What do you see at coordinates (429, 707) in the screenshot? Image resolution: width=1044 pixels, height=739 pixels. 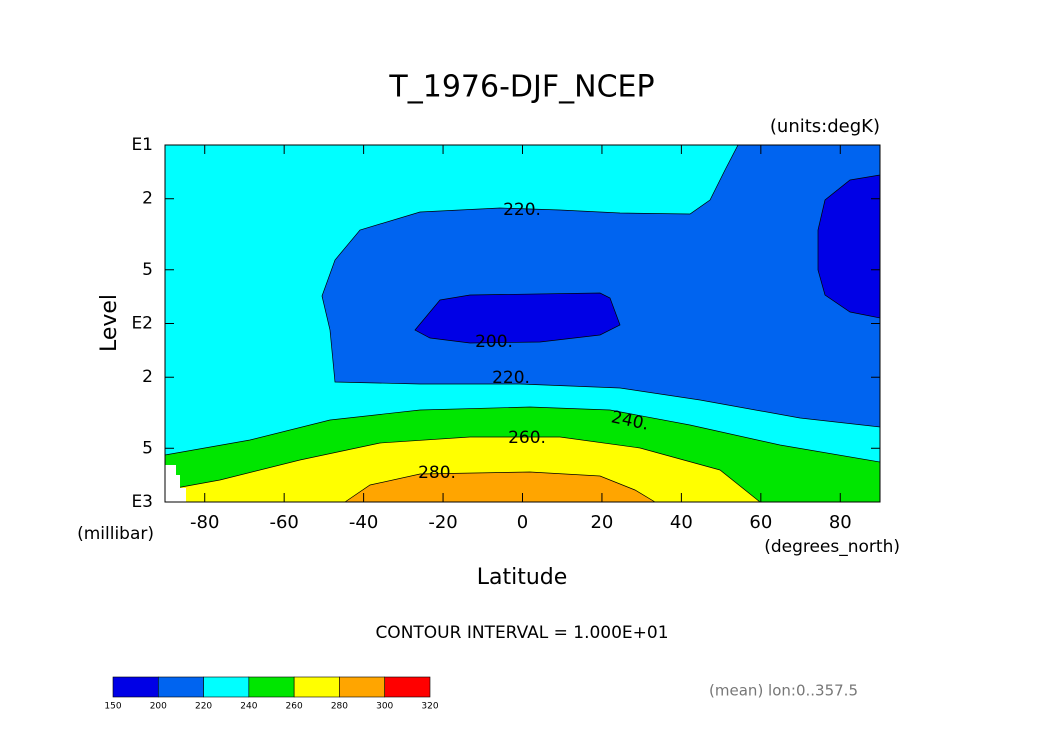 I see `colorbar-label: 320` at bounding box center [429, 707].